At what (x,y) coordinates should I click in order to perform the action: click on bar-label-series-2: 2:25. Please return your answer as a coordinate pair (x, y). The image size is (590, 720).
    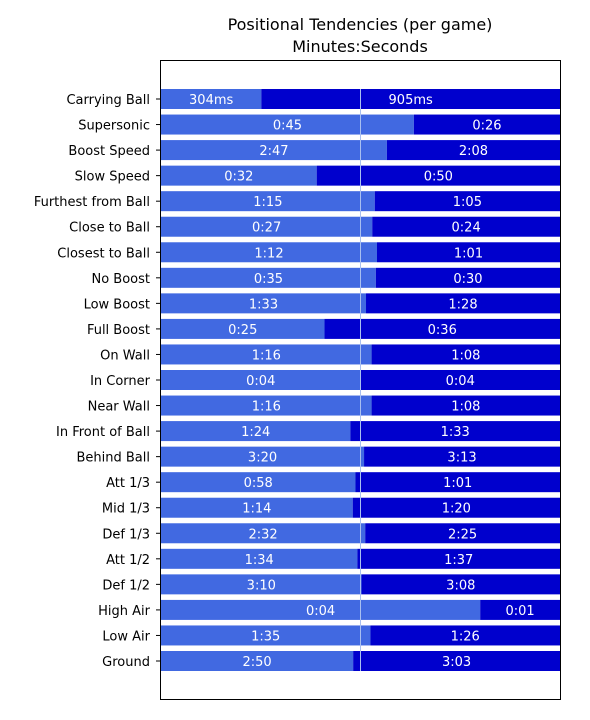
    Looking at the image, I should click on (462, 534).